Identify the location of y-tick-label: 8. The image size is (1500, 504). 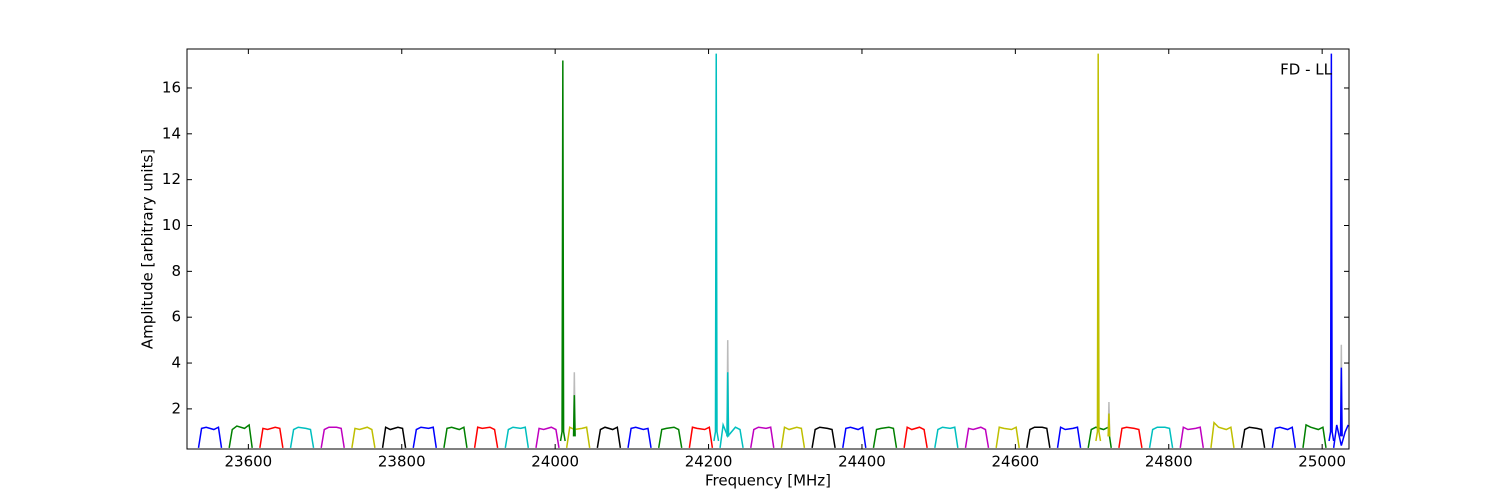
(176, 271).